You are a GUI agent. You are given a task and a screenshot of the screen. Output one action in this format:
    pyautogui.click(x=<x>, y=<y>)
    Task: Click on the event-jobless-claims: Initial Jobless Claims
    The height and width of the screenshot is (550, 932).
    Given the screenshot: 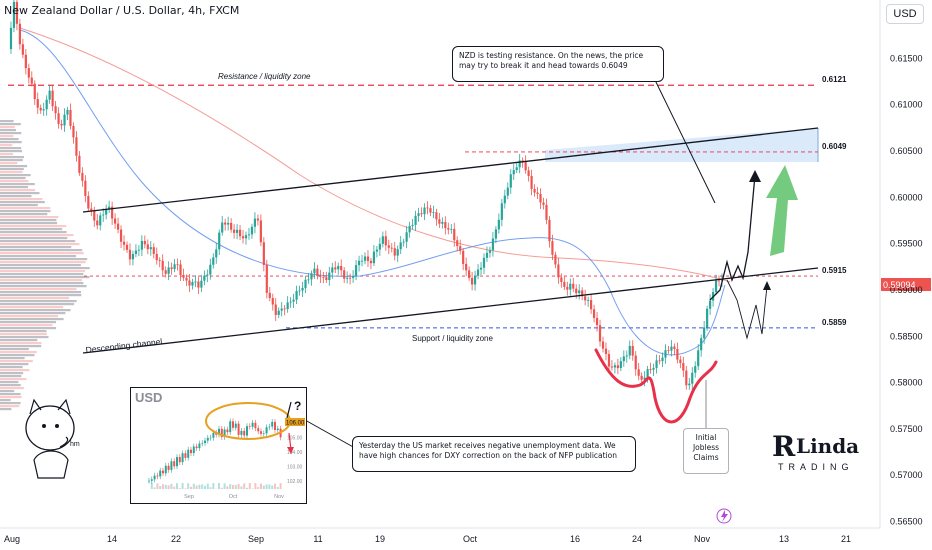 What is the action you would take?
    pyautogui.click(x=706, y=451)
    